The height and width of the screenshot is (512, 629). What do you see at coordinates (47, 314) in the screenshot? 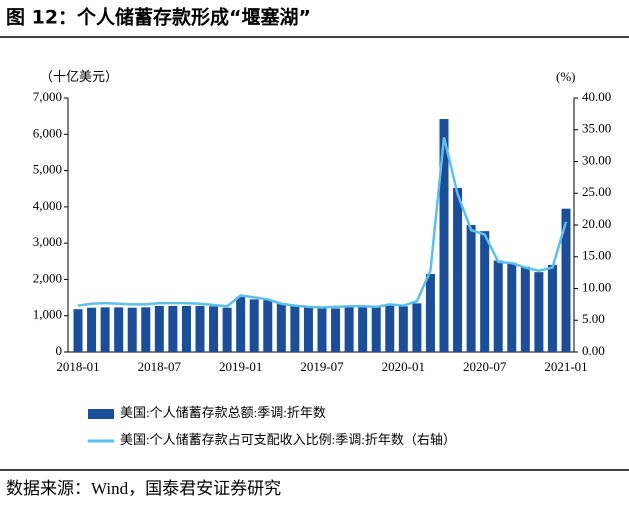
I see `y-tick-label: 1,000` at bounding box center [47, 314].